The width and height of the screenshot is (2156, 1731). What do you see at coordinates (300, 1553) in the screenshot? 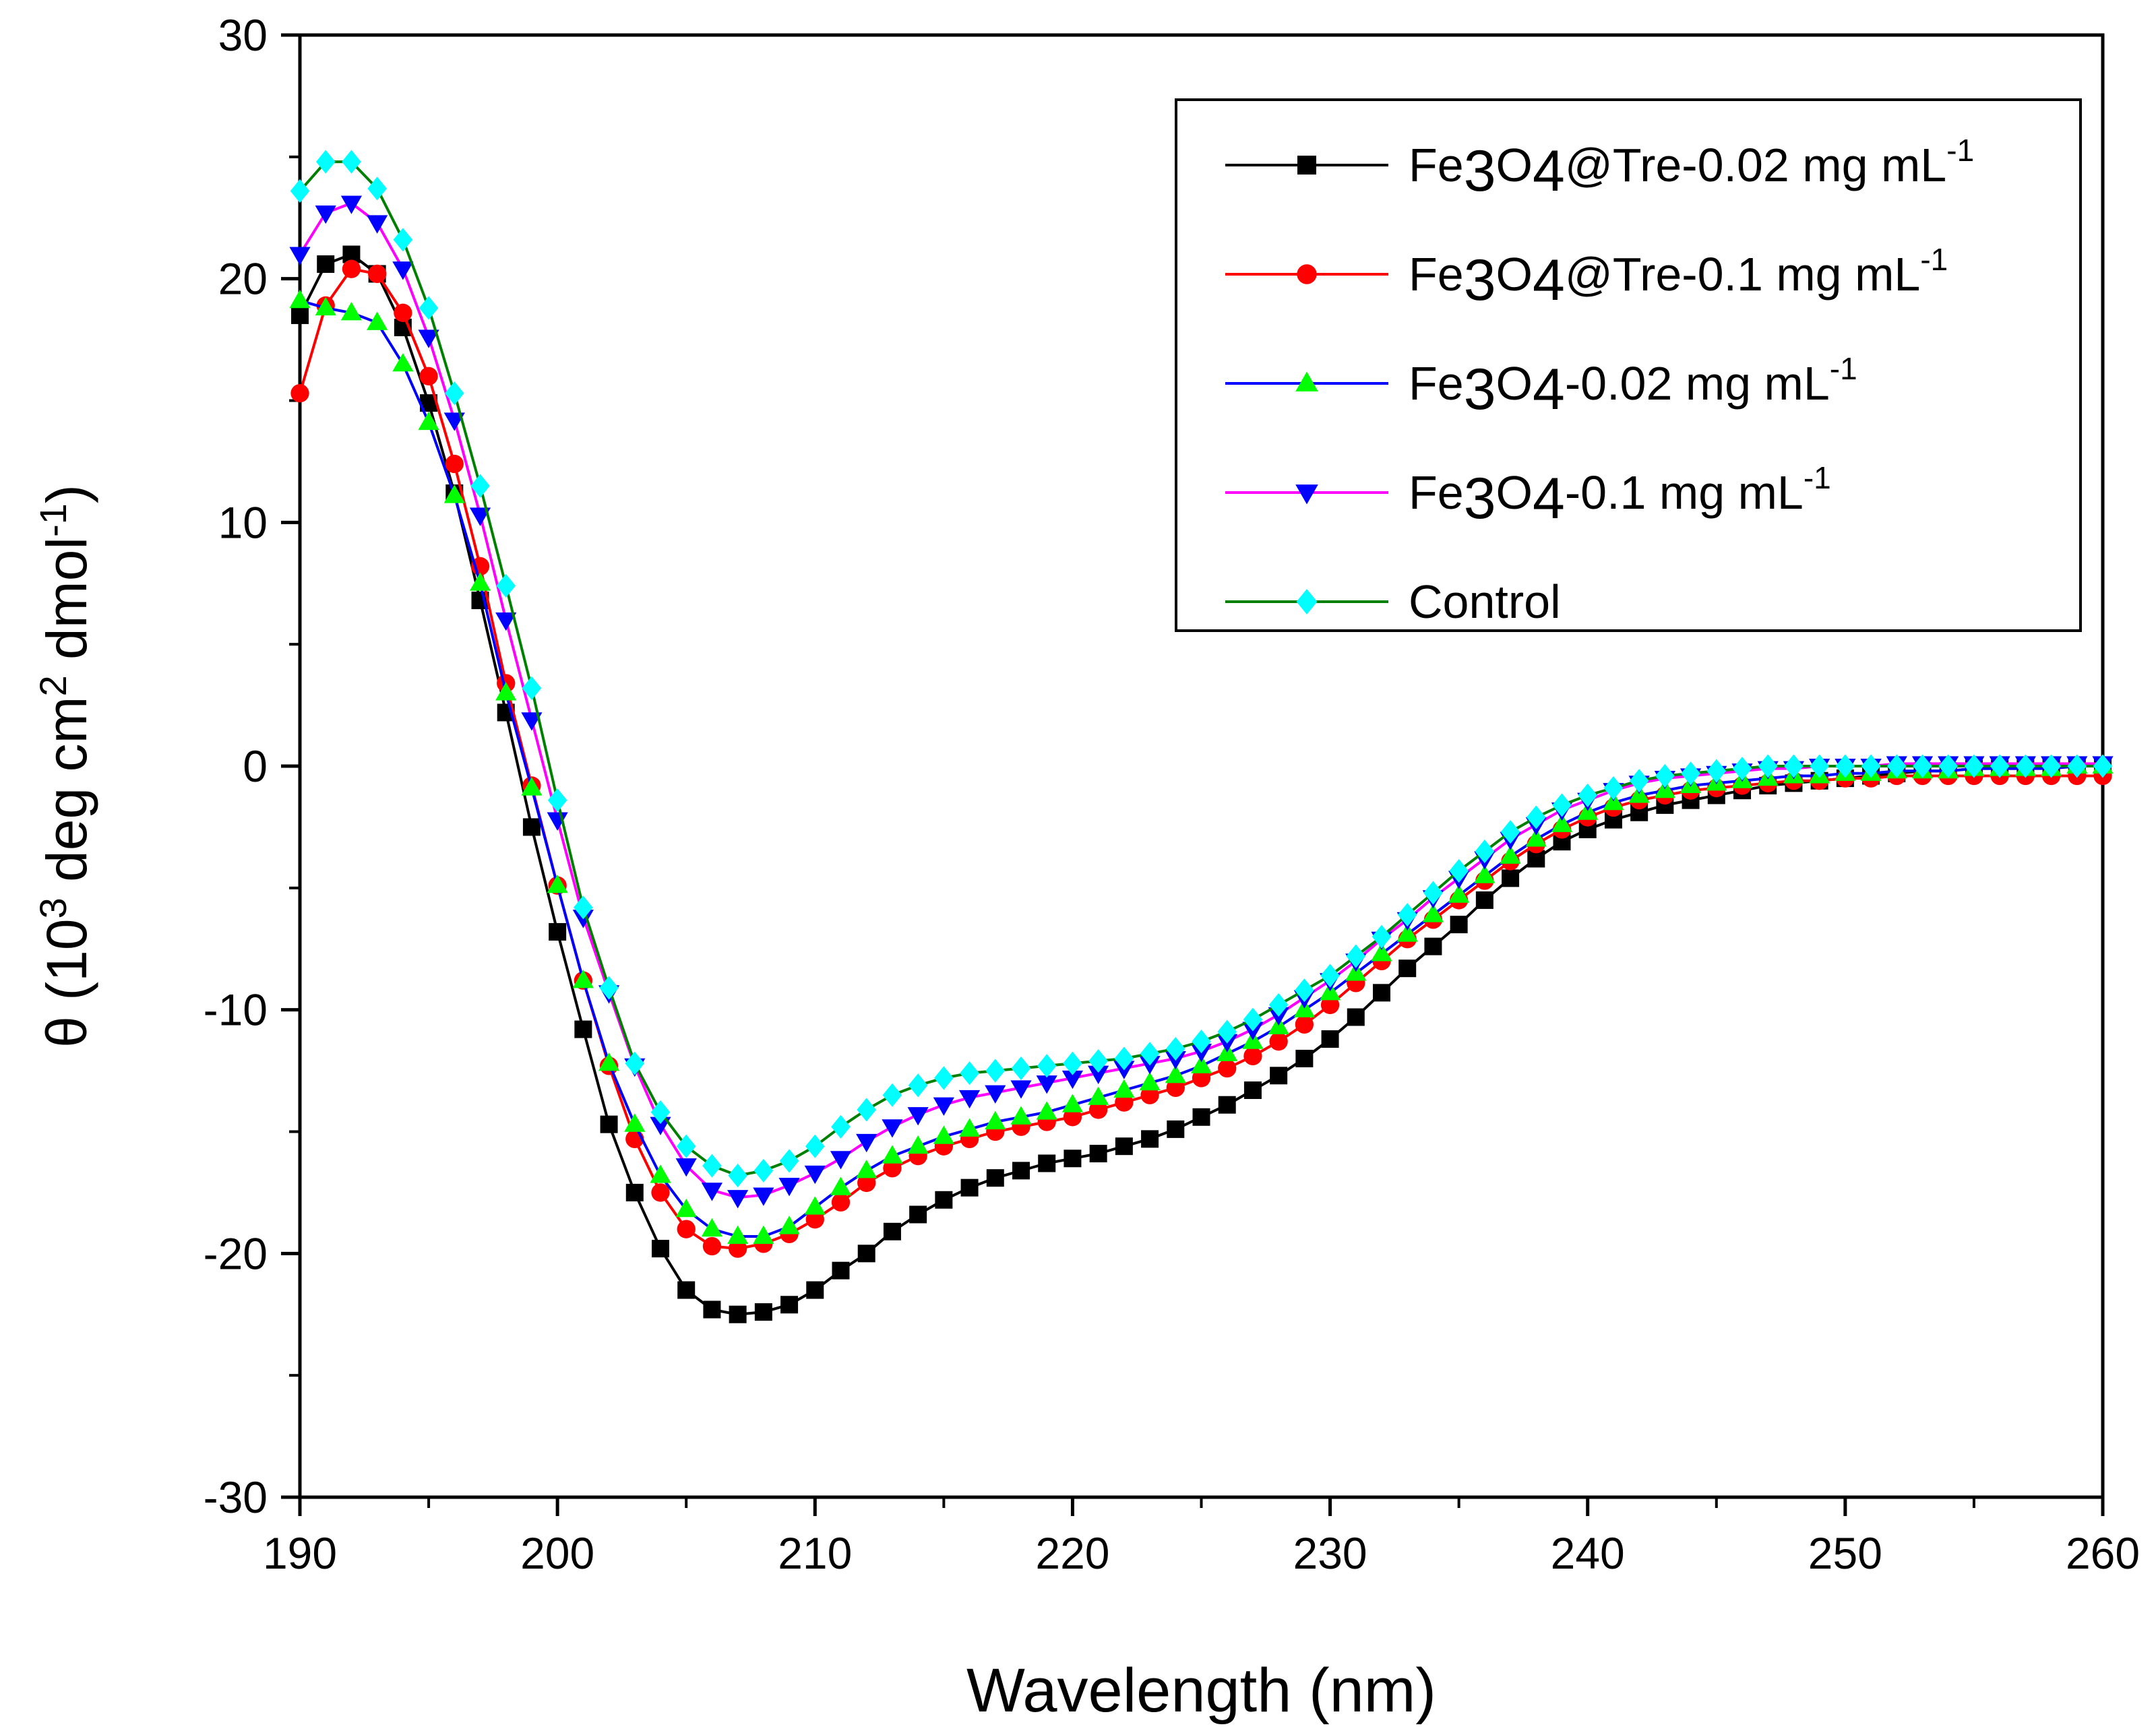
I see `x-tick-label: 190` at bounding box center [300, 1553].